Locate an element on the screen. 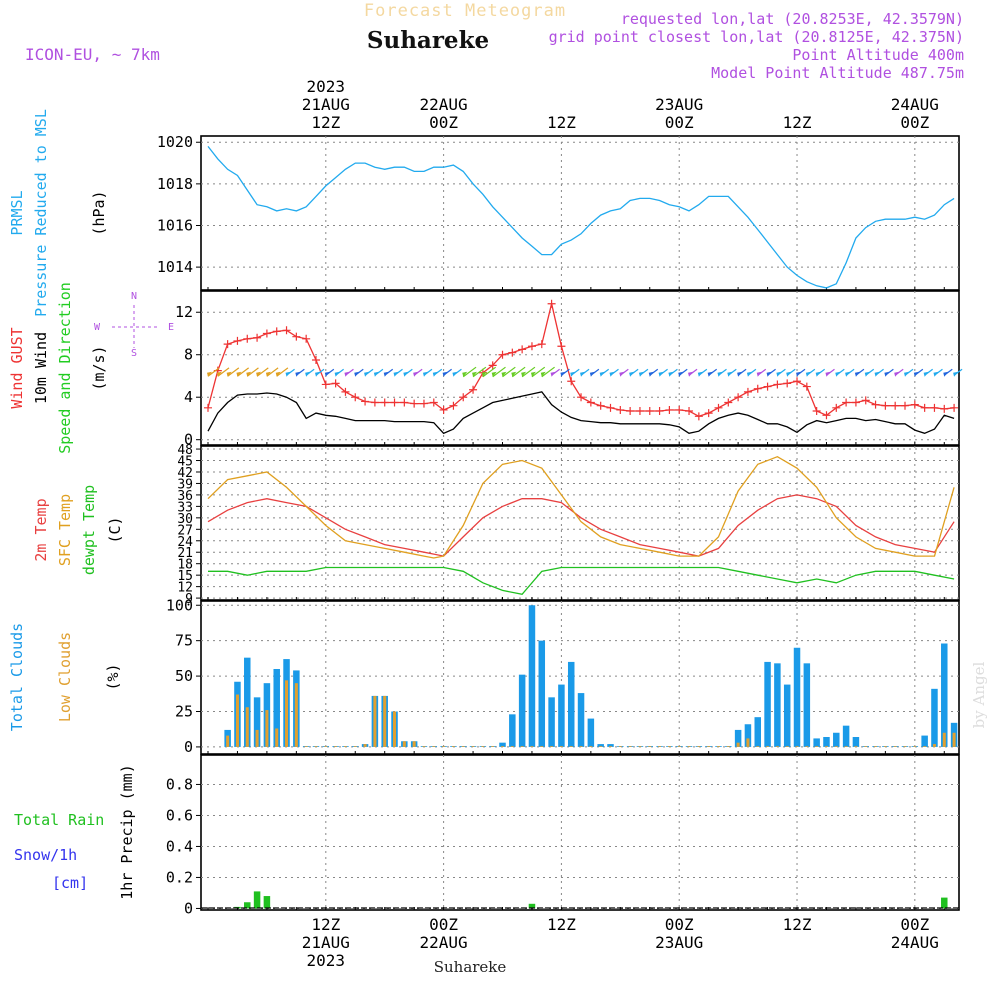 Image resolution: width=1000 pixels, height=1000 pixels. temp-sfc-line is located at coordinates (581, 507).